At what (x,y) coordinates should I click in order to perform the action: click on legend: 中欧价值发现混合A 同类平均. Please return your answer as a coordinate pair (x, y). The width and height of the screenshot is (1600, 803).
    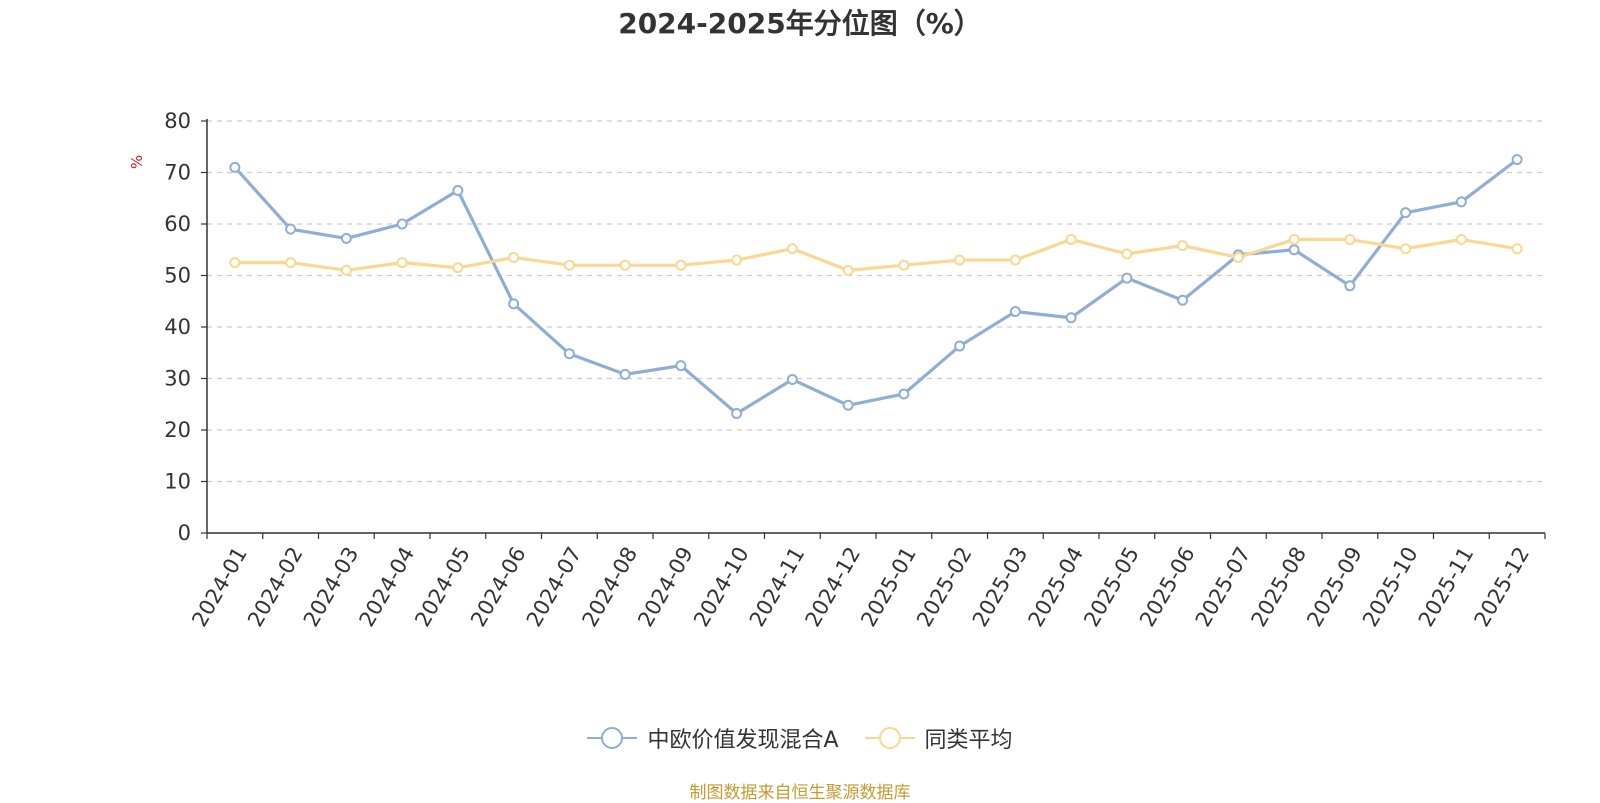
    Looking at the image, I should click on (800, 738).